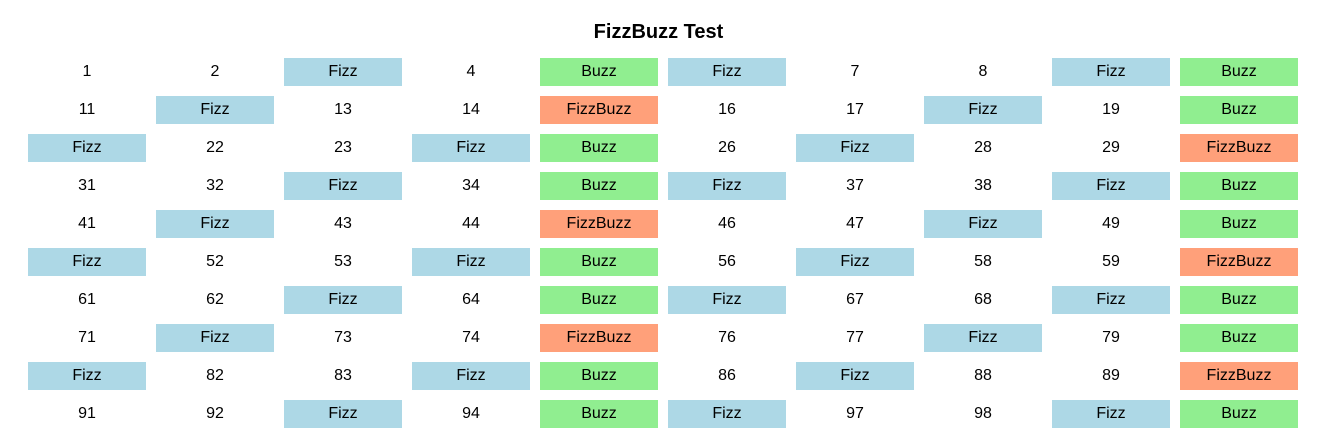 The image size is (1317, 447). Describe the element at coordinates (215, 147) in the screenshot. I see `number-cell: 22` at that location.